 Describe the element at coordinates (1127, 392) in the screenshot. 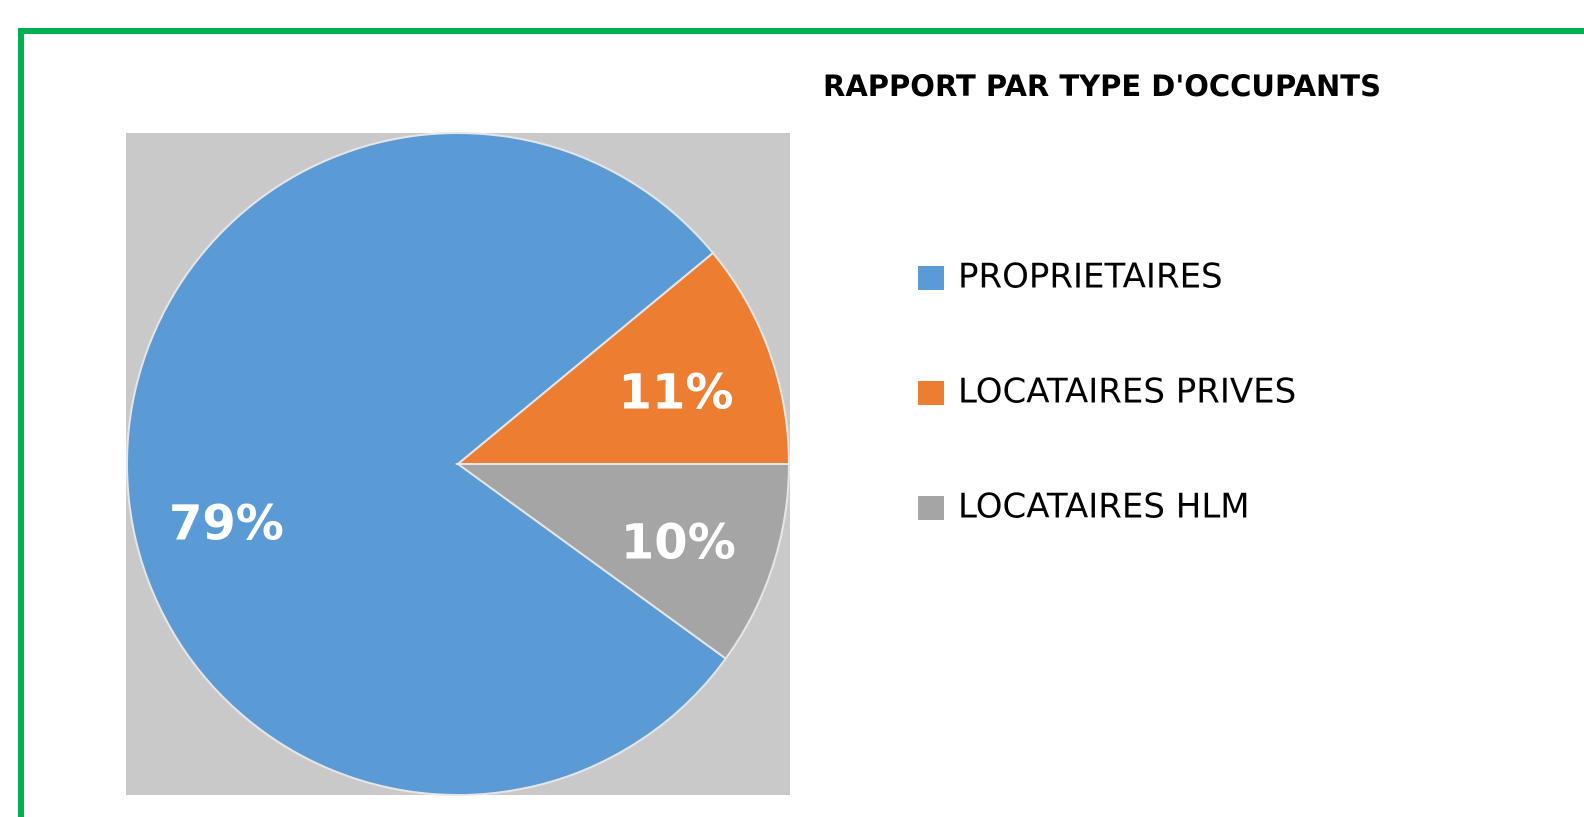

I see `legend-label: LOCATAIRES PRIVES` at that location.